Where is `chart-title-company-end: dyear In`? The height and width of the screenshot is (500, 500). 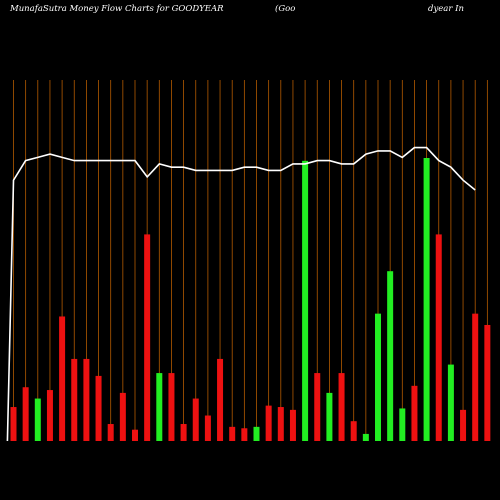
chart-title-company-end: dyear In is located at coordinates (446, 9).